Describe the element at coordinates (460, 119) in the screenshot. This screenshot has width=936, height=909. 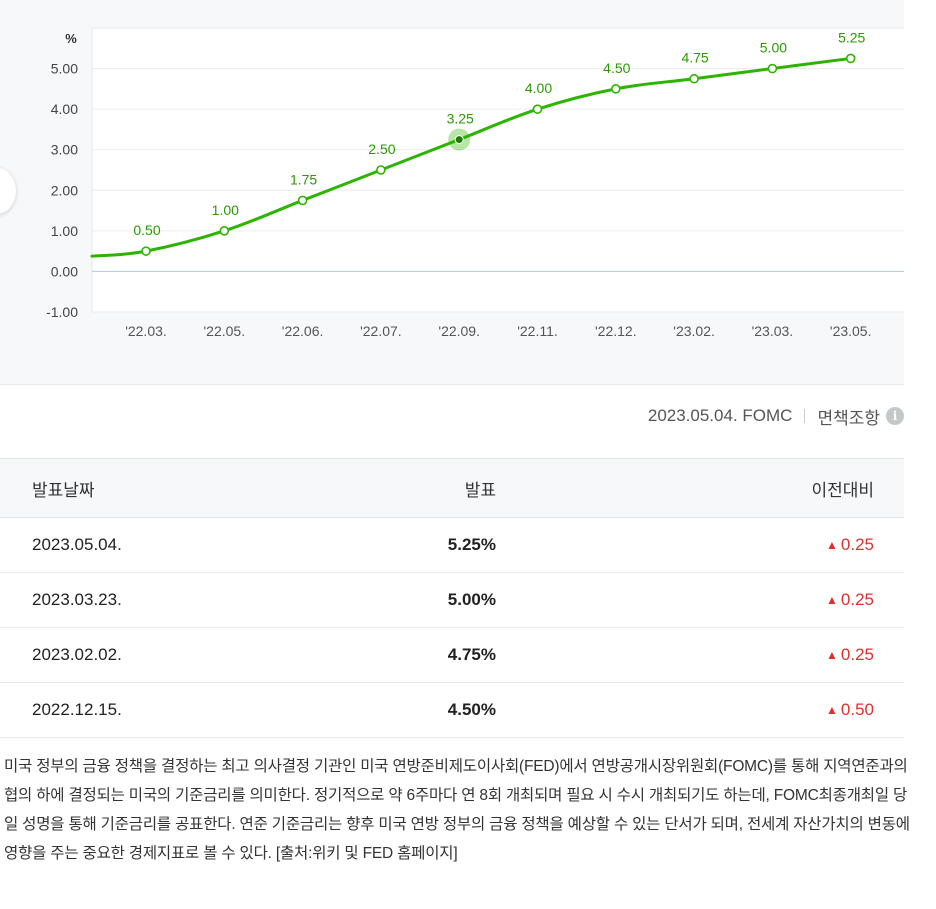
I see `data-label: 3.25` at that location.